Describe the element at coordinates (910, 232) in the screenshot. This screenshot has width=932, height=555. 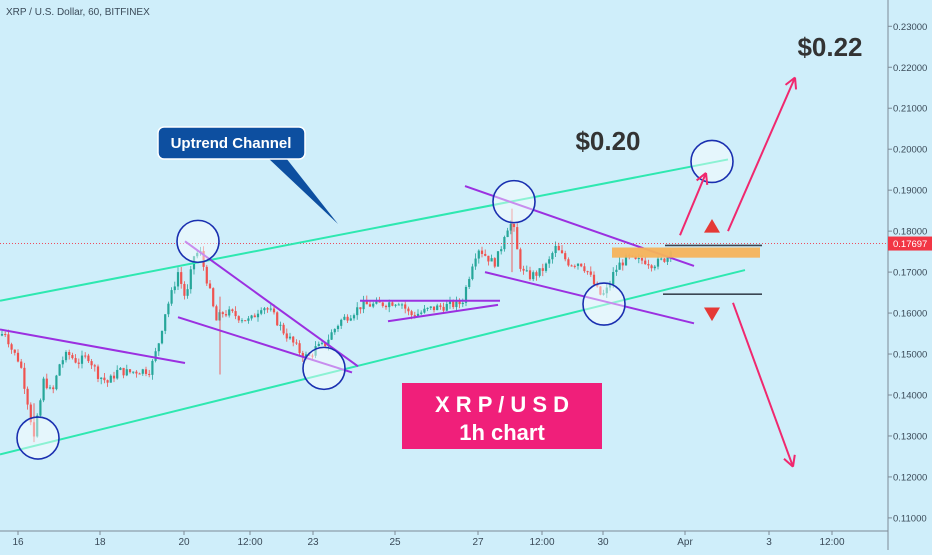
I see `price-tick-label: 0.18000` at that location.